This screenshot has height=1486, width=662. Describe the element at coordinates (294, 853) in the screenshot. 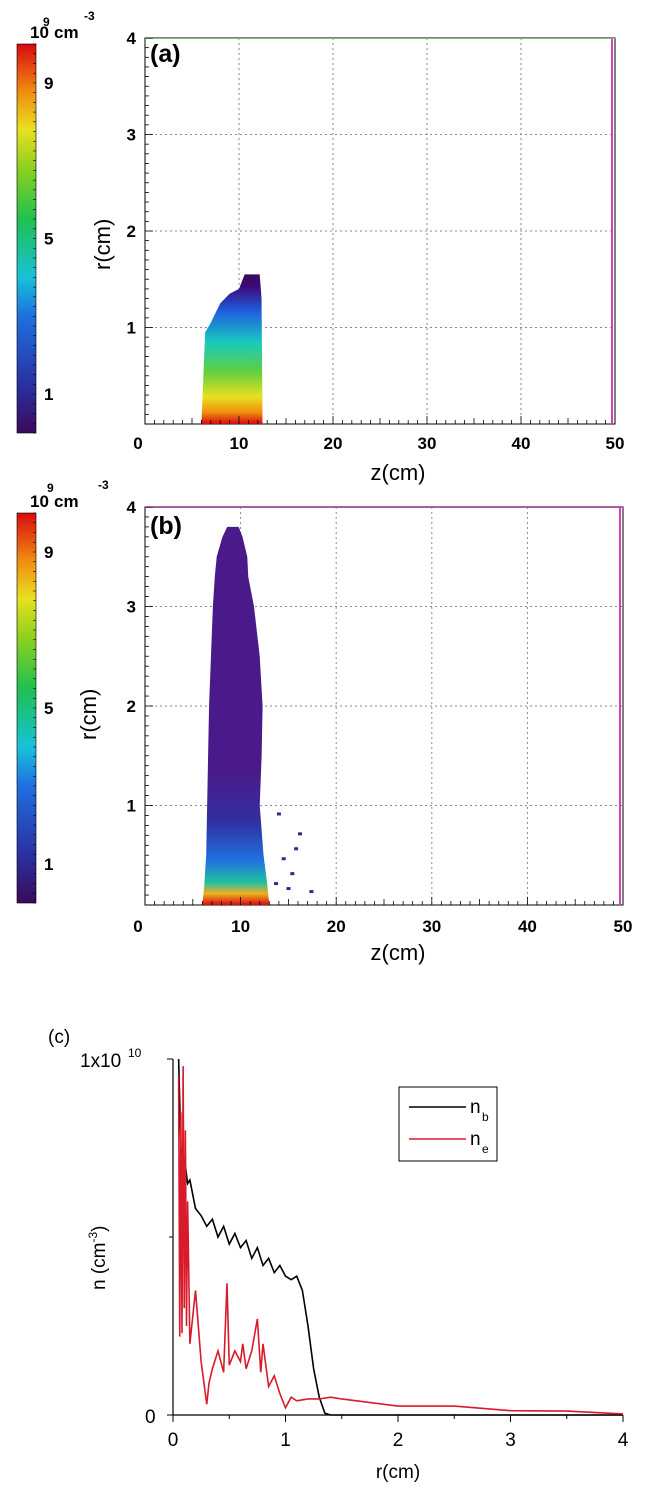

I see `panel-b-density-speckles` at that location.